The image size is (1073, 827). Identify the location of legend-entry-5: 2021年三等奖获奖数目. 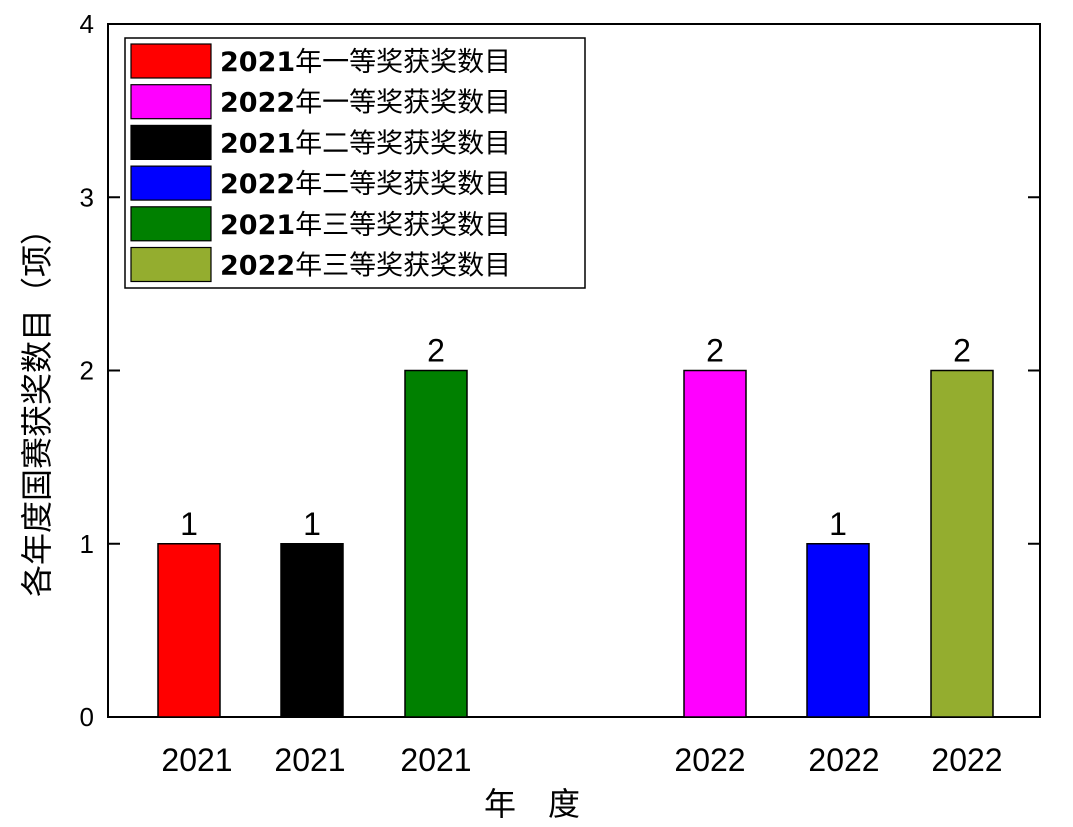
(365, 225).